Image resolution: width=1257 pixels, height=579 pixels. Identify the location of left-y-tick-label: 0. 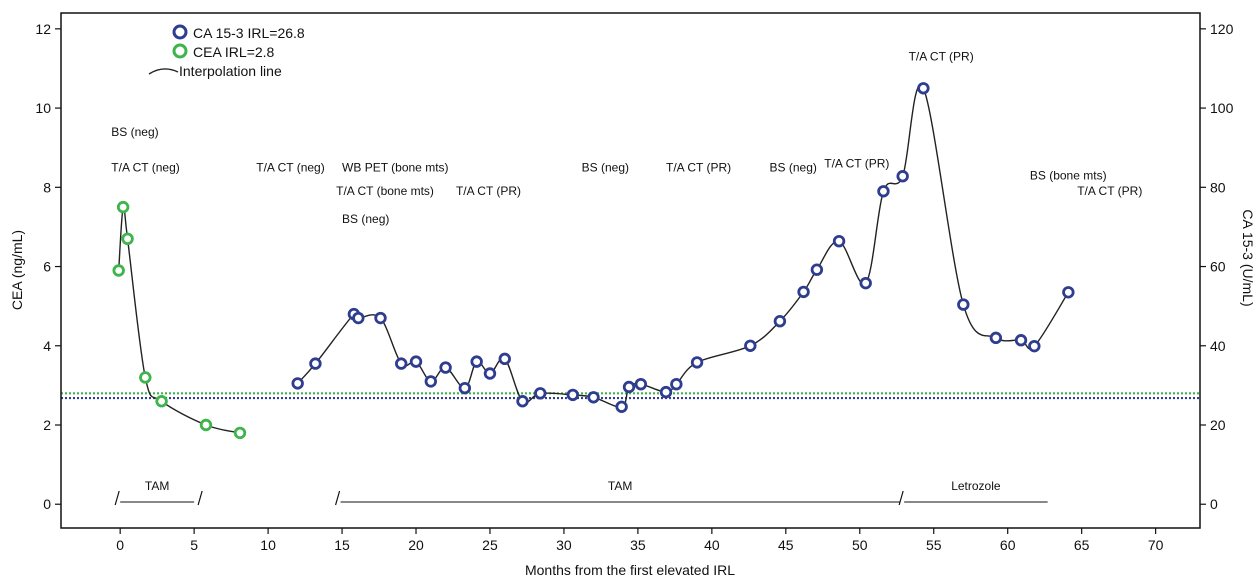
(47, 504).